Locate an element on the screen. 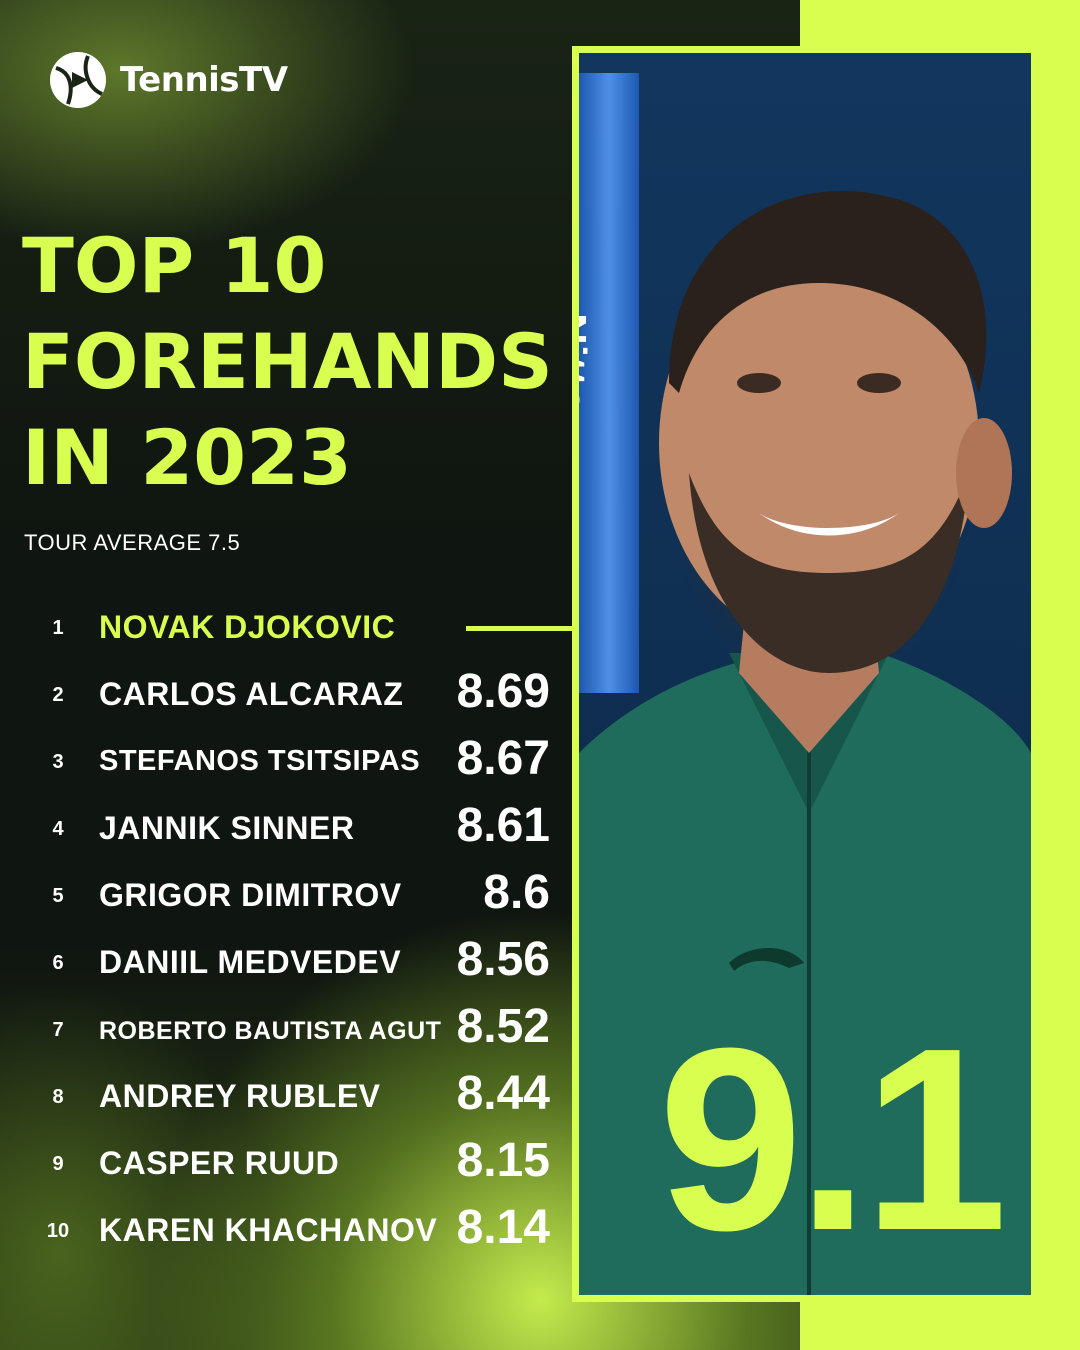 Image resolution: width=1080 pixels, height=1350 pixels. ranking-row-2: 2 CARLOS ALCARAZ 8.69 is located at coordinates (290, 695).